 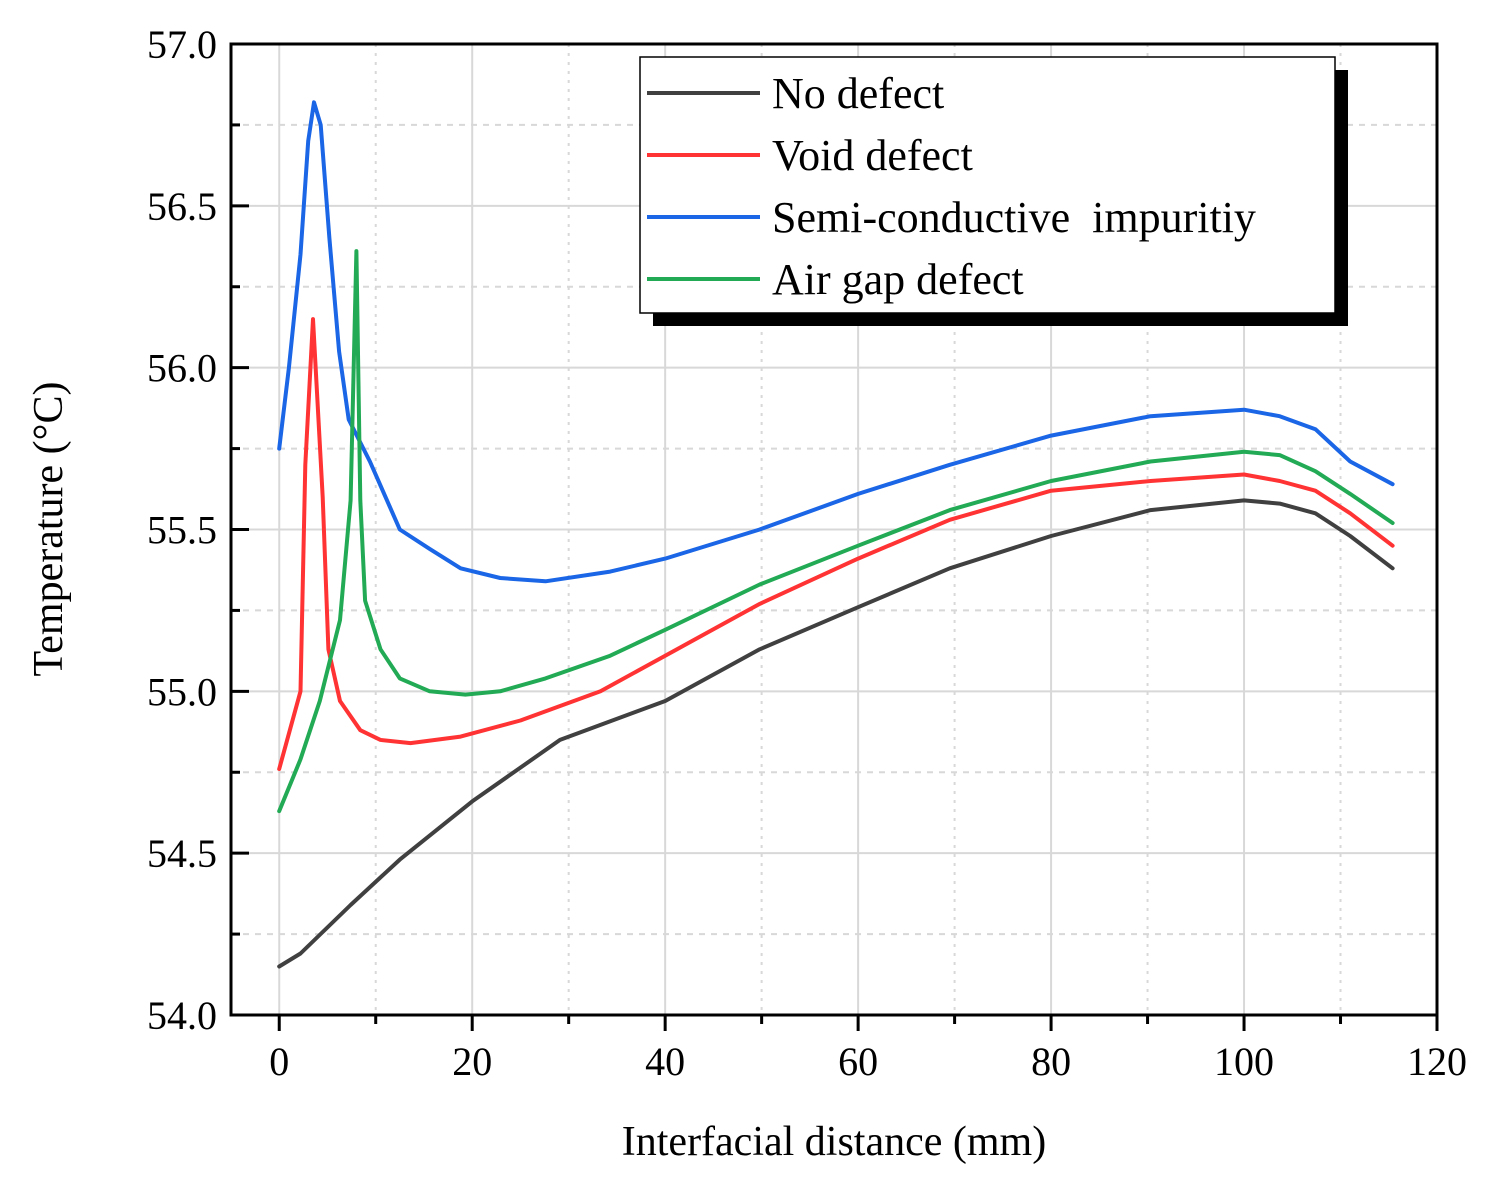 I want to click on legend-label: Void defect, so click(x=872, y=155).